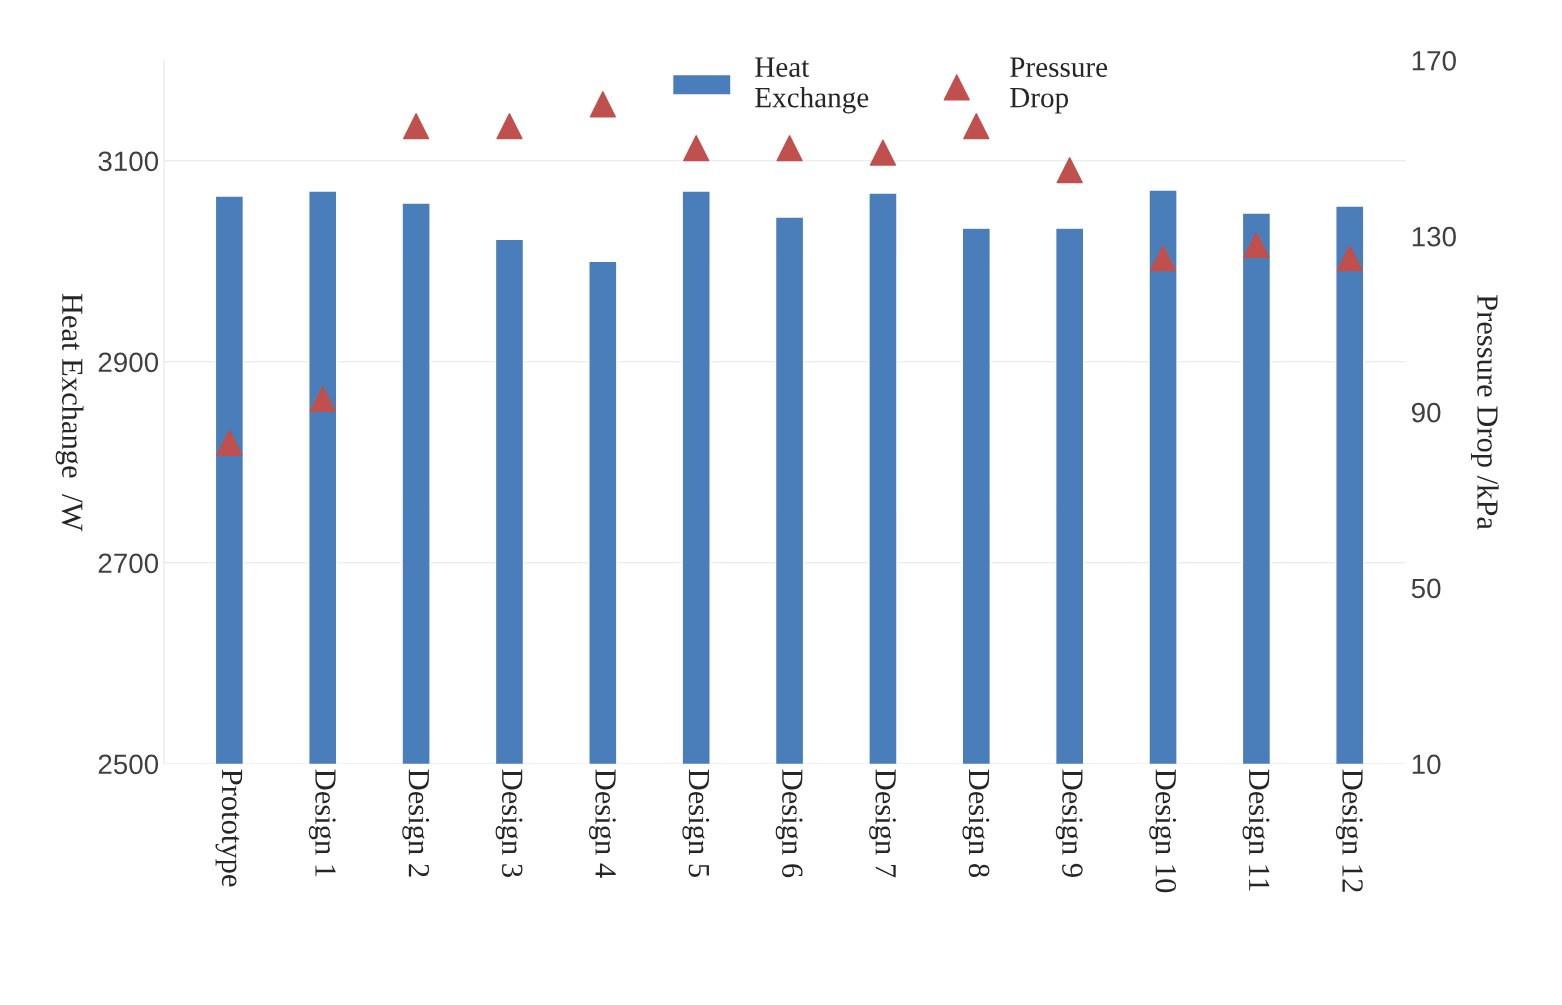  What do you see at coordinates (602, 823) in the screenshot?
I see `x-tick-label: Design 4` at bounding box center [602, 823].